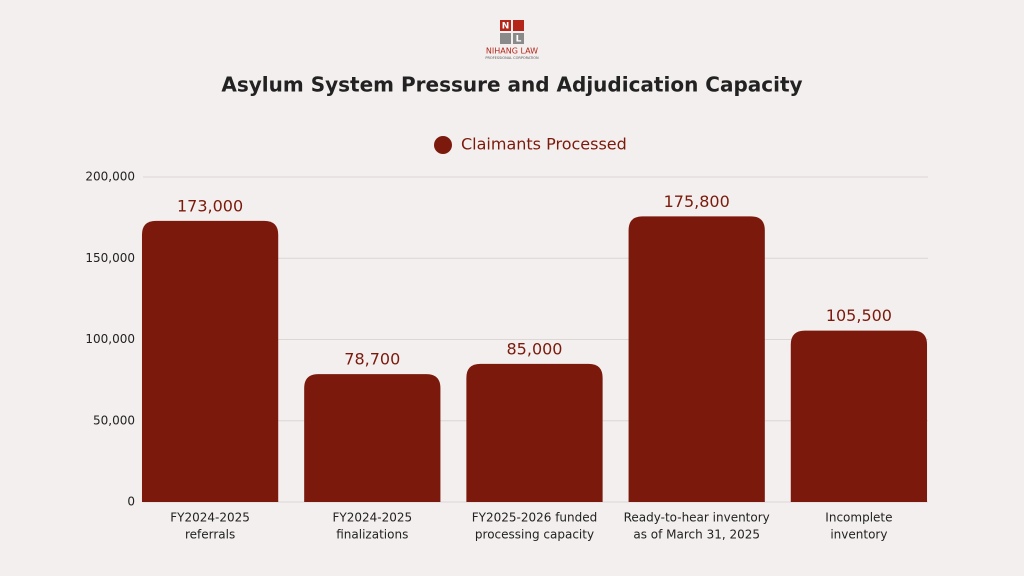  Describe the element at coordinates (210, 205) in the screenshot. I see `value-label: 173,000` at that location.